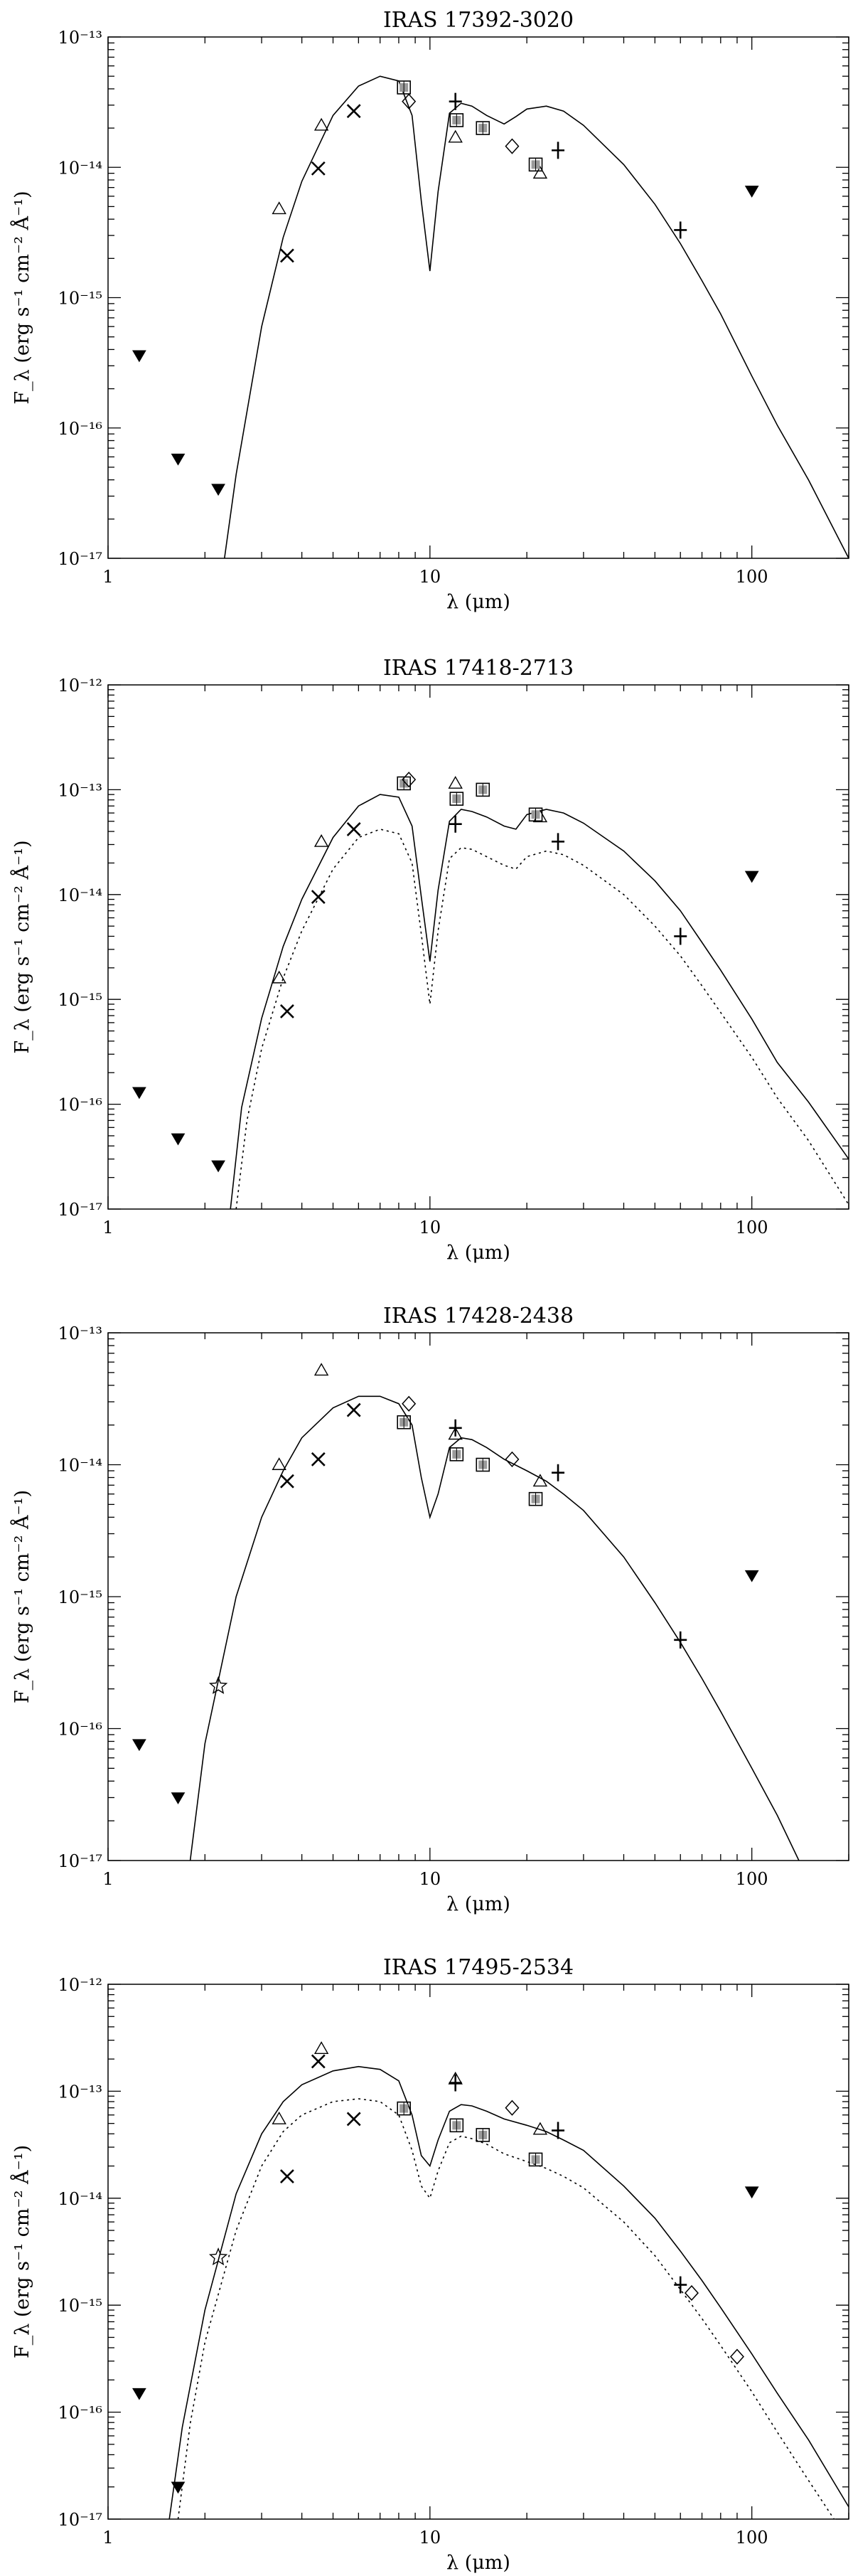  I want to click on y-tick-label: 10⁻¹³, so click(80, 1333).